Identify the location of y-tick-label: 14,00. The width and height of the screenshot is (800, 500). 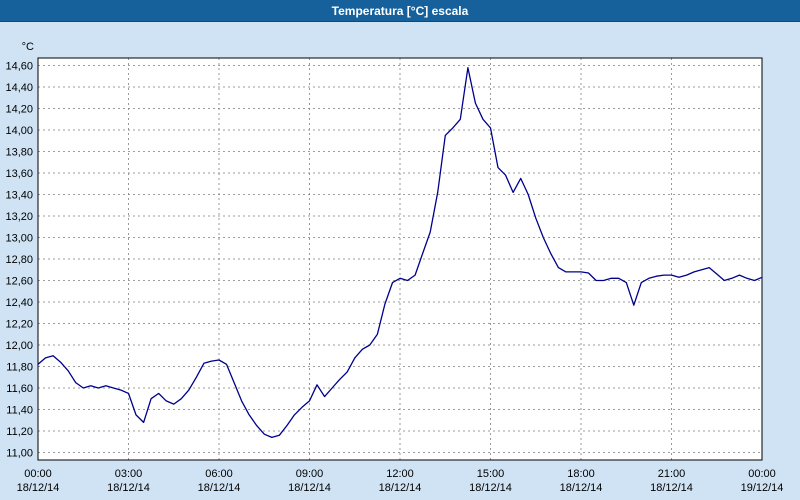
(19, 131).